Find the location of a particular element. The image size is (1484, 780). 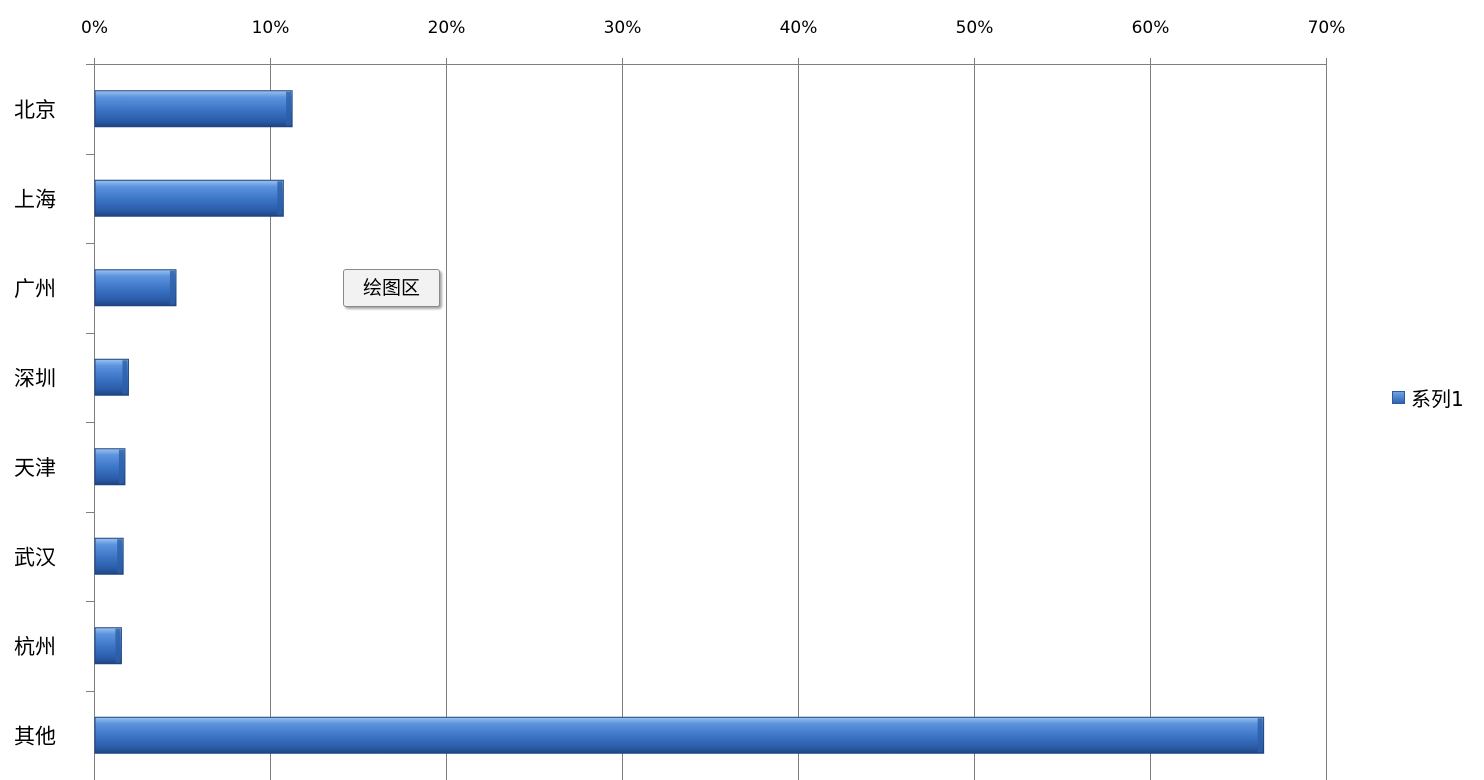

legend-swatch is located at coordinates (1398, 397).